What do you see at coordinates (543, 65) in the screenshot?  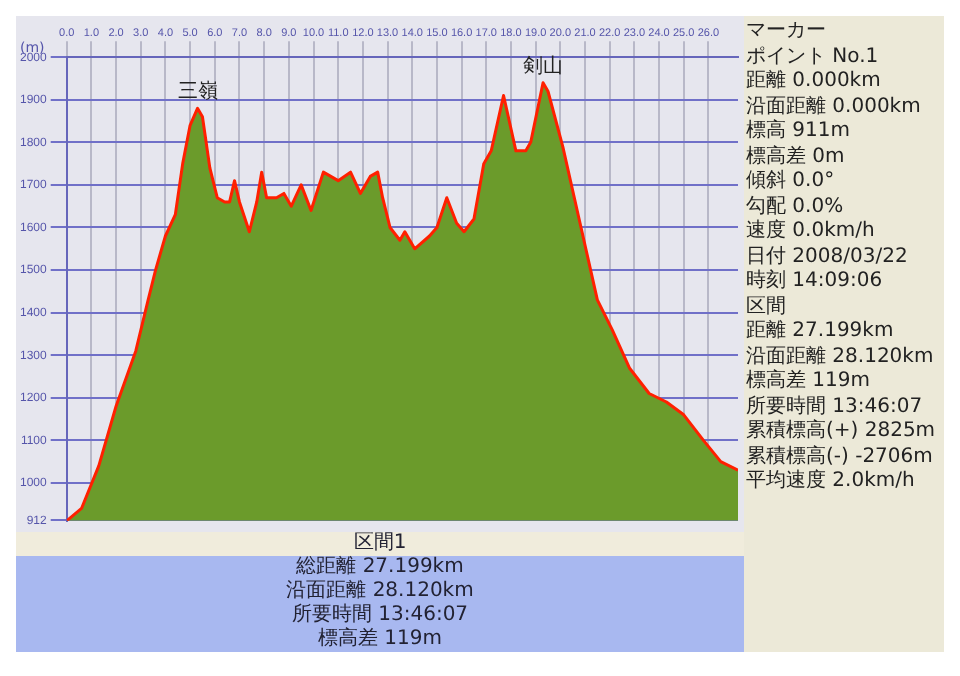 I see `annotation: 剣山` at bounding box center [543, 65].